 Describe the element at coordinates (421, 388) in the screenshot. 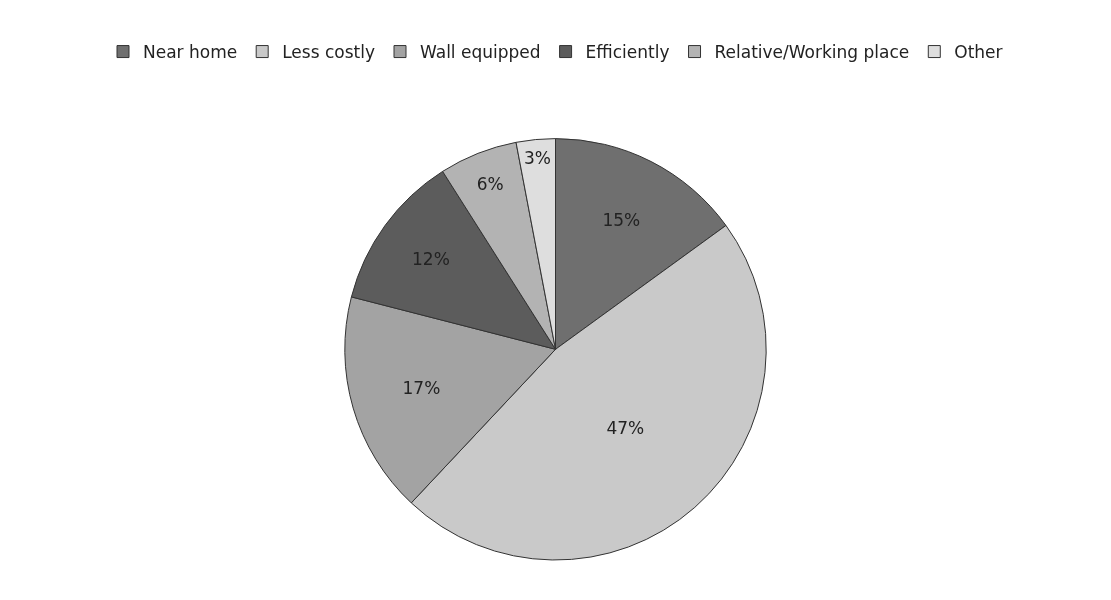

I see `data-label: 17%` at that location.